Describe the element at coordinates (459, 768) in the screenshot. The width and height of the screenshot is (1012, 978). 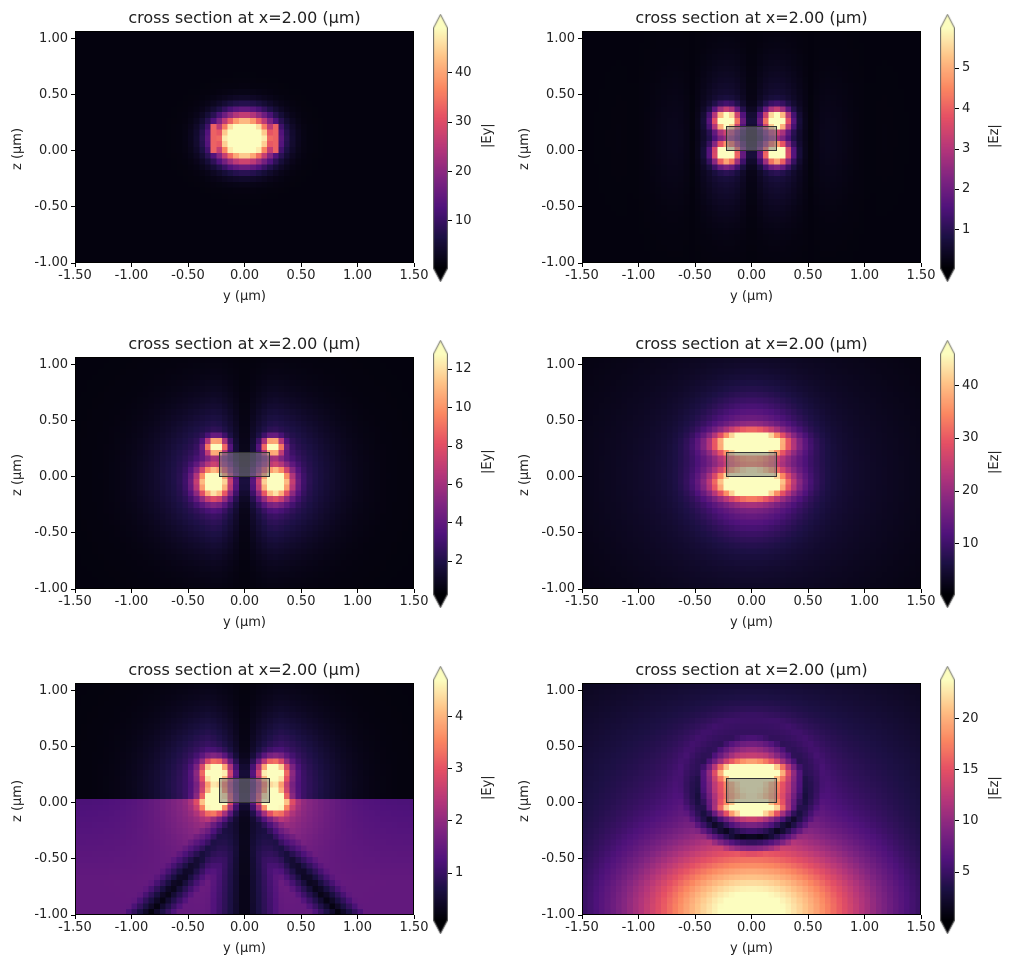
I see `colorbar-tick-label: 3` at that location.